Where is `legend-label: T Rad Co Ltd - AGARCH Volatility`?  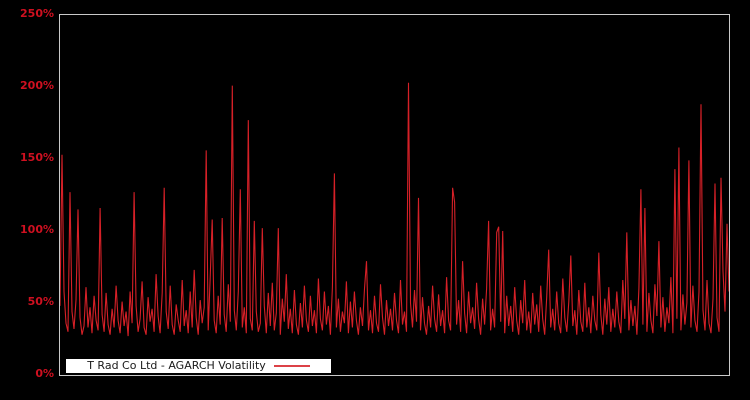 legend-label: T Rad Co Ltd - AGARCH Volatility is located at coordinates (176, 365).